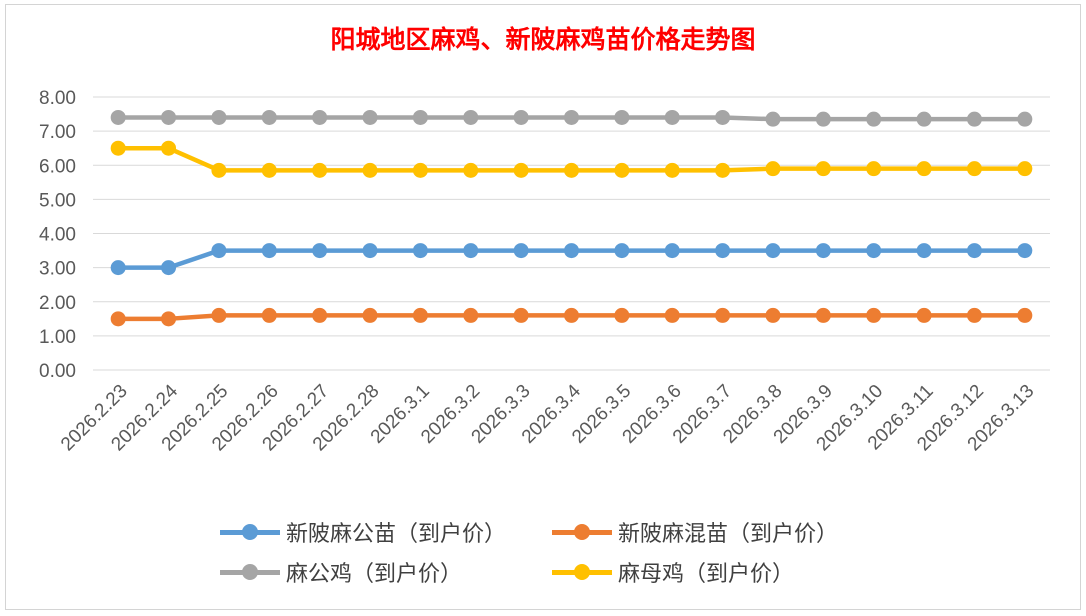 The width and height of the screenshot is (1086, 616). I want to click on y-tick-label: 1.00, so click(57, 337).